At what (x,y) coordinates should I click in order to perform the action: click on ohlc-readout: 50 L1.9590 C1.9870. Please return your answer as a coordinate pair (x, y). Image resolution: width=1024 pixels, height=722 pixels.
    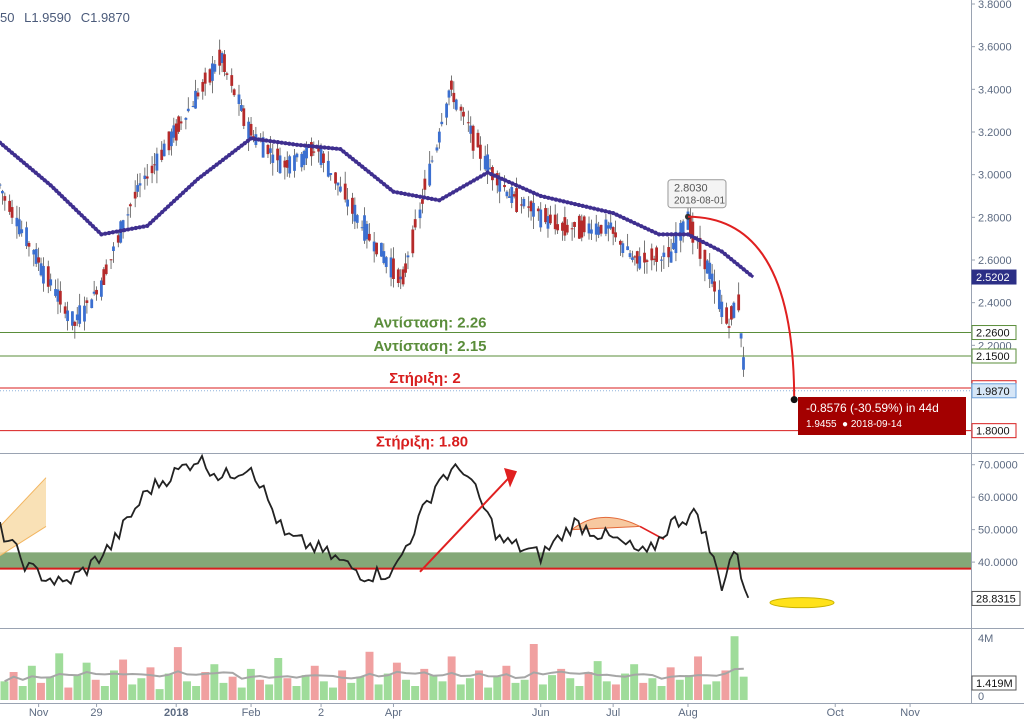
    Looking at the image, I should click on (68, 17).